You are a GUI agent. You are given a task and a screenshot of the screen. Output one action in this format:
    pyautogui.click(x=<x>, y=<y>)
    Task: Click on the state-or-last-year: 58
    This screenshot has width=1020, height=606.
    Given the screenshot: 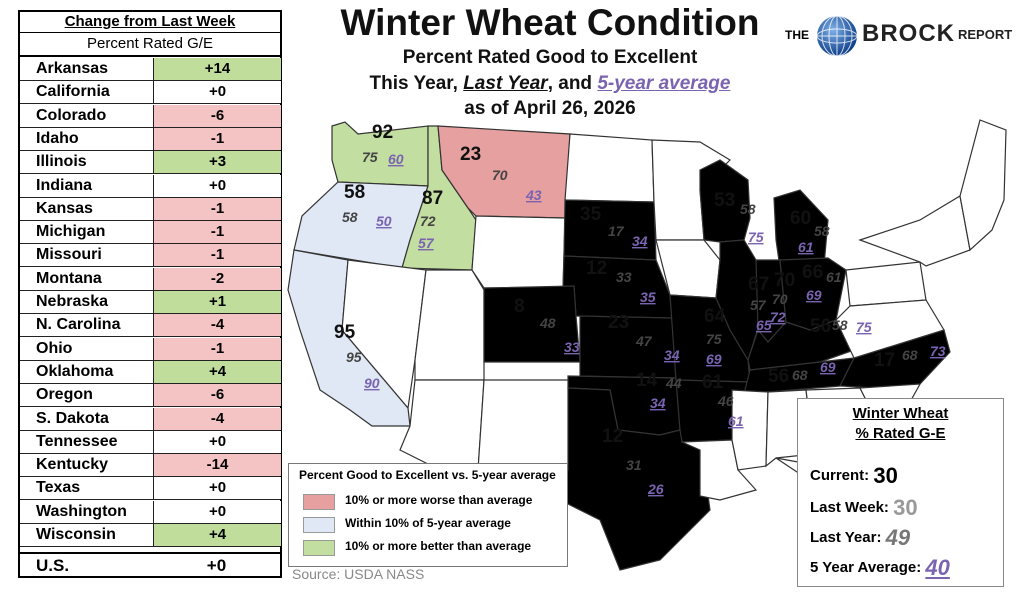 What is the action you would take?
    pyautogui.click(x=350, y=217)
    